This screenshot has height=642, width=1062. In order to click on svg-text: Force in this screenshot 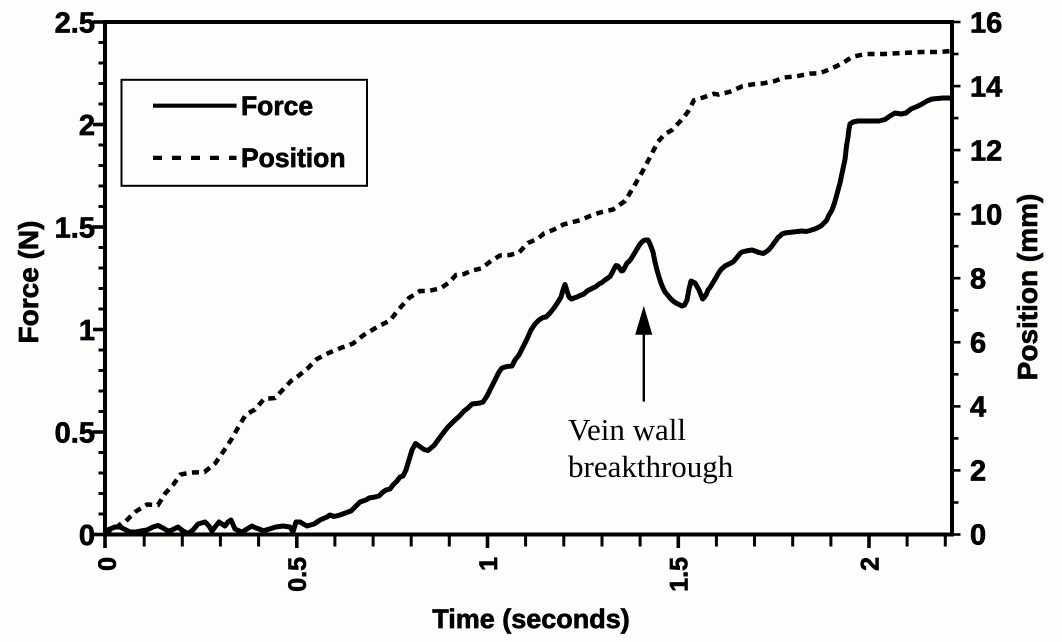, I will do `click(277, 106)`.